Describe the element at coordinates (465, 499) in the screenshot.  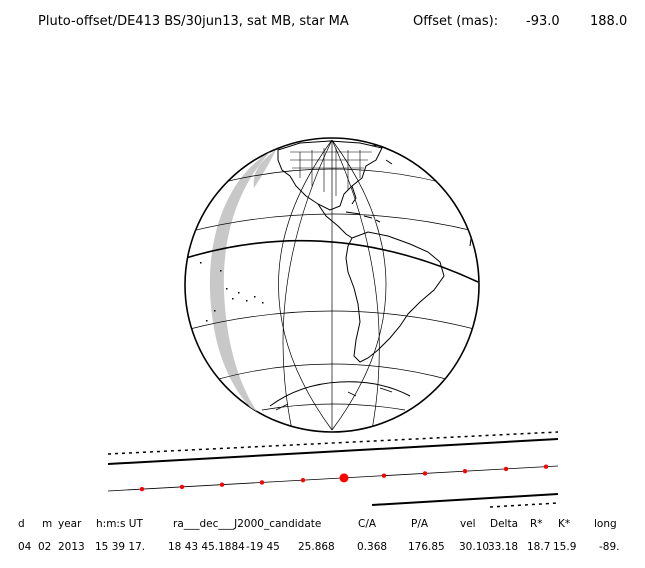
I see `path-limit-south` at that location.